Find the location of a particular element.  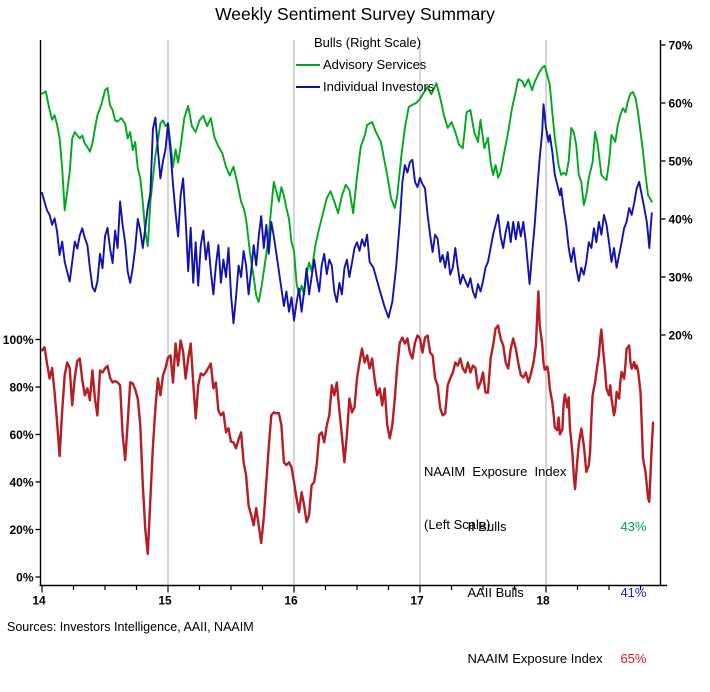

annotation-line2: (Left Scale) is located at coordinates (457, 524).